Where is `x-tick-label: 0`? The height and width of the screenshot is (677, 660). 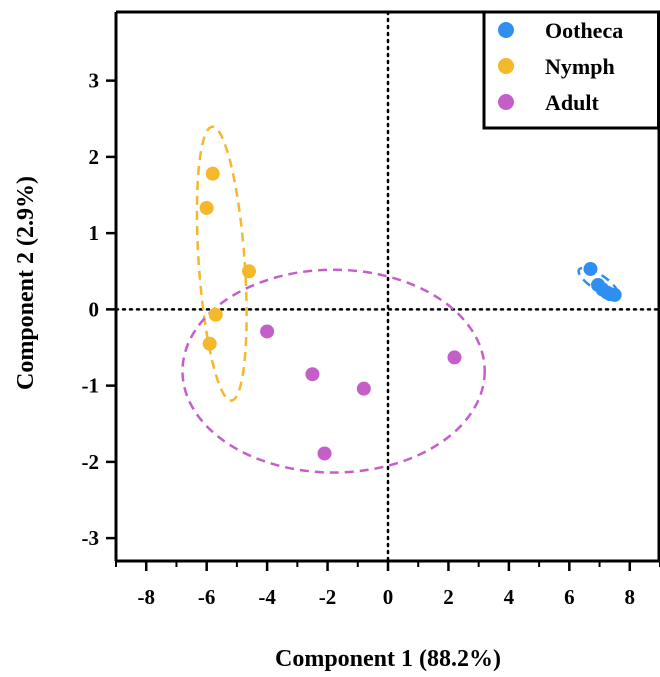
x-tick-label: 0 is located at coordinates (388, 597).